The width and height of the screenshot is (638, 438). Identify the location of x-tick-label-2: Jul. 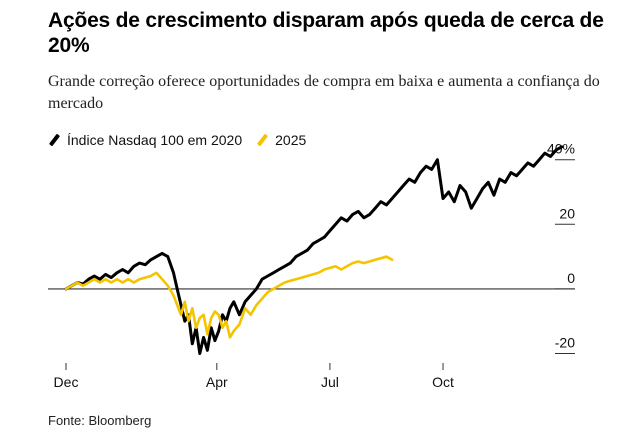
(330, 382).